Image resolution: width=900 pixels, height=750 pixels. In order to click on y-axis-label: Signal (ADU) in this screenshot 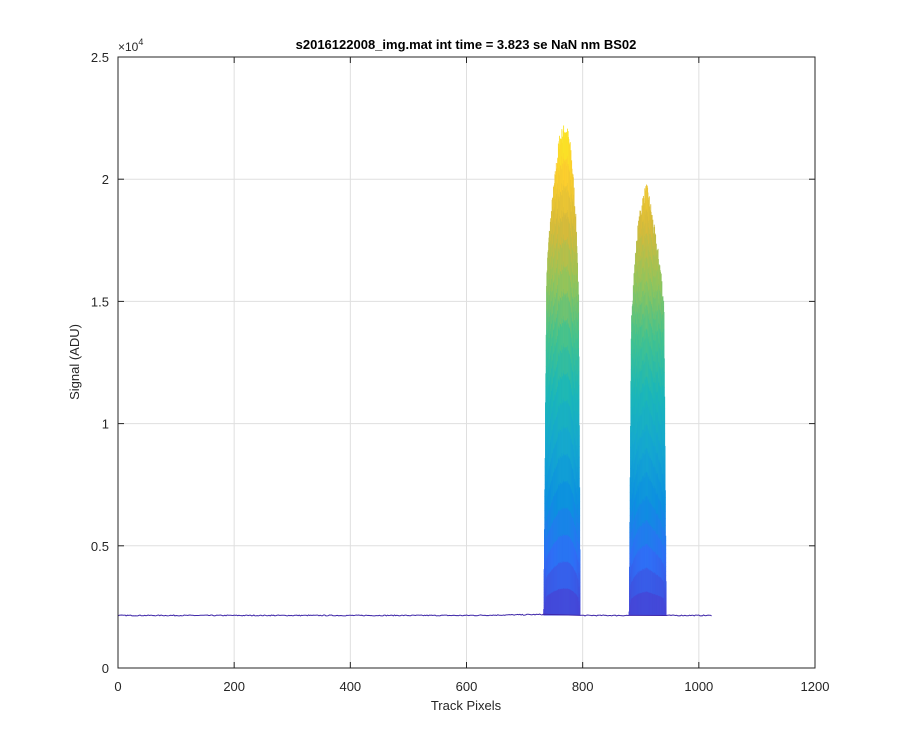, I will do `click(74, 362)`.